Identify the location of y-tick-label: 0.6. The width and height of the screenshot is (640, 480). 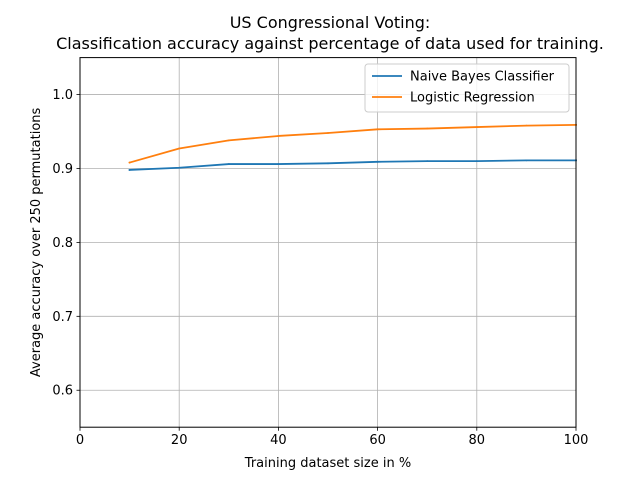
(62, 391).